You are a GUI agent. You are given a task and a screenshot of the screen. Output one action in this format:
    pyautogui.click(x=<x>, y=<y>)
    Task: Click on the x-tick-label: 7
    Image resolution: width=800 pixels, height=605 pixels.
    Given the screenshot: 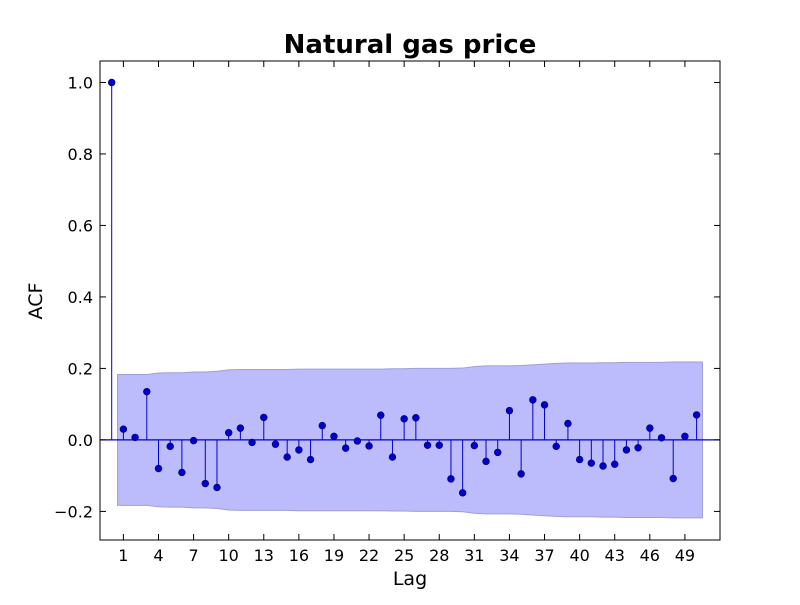 What is the action you would take?
    pyautogui.click(x=193, y=555)
    